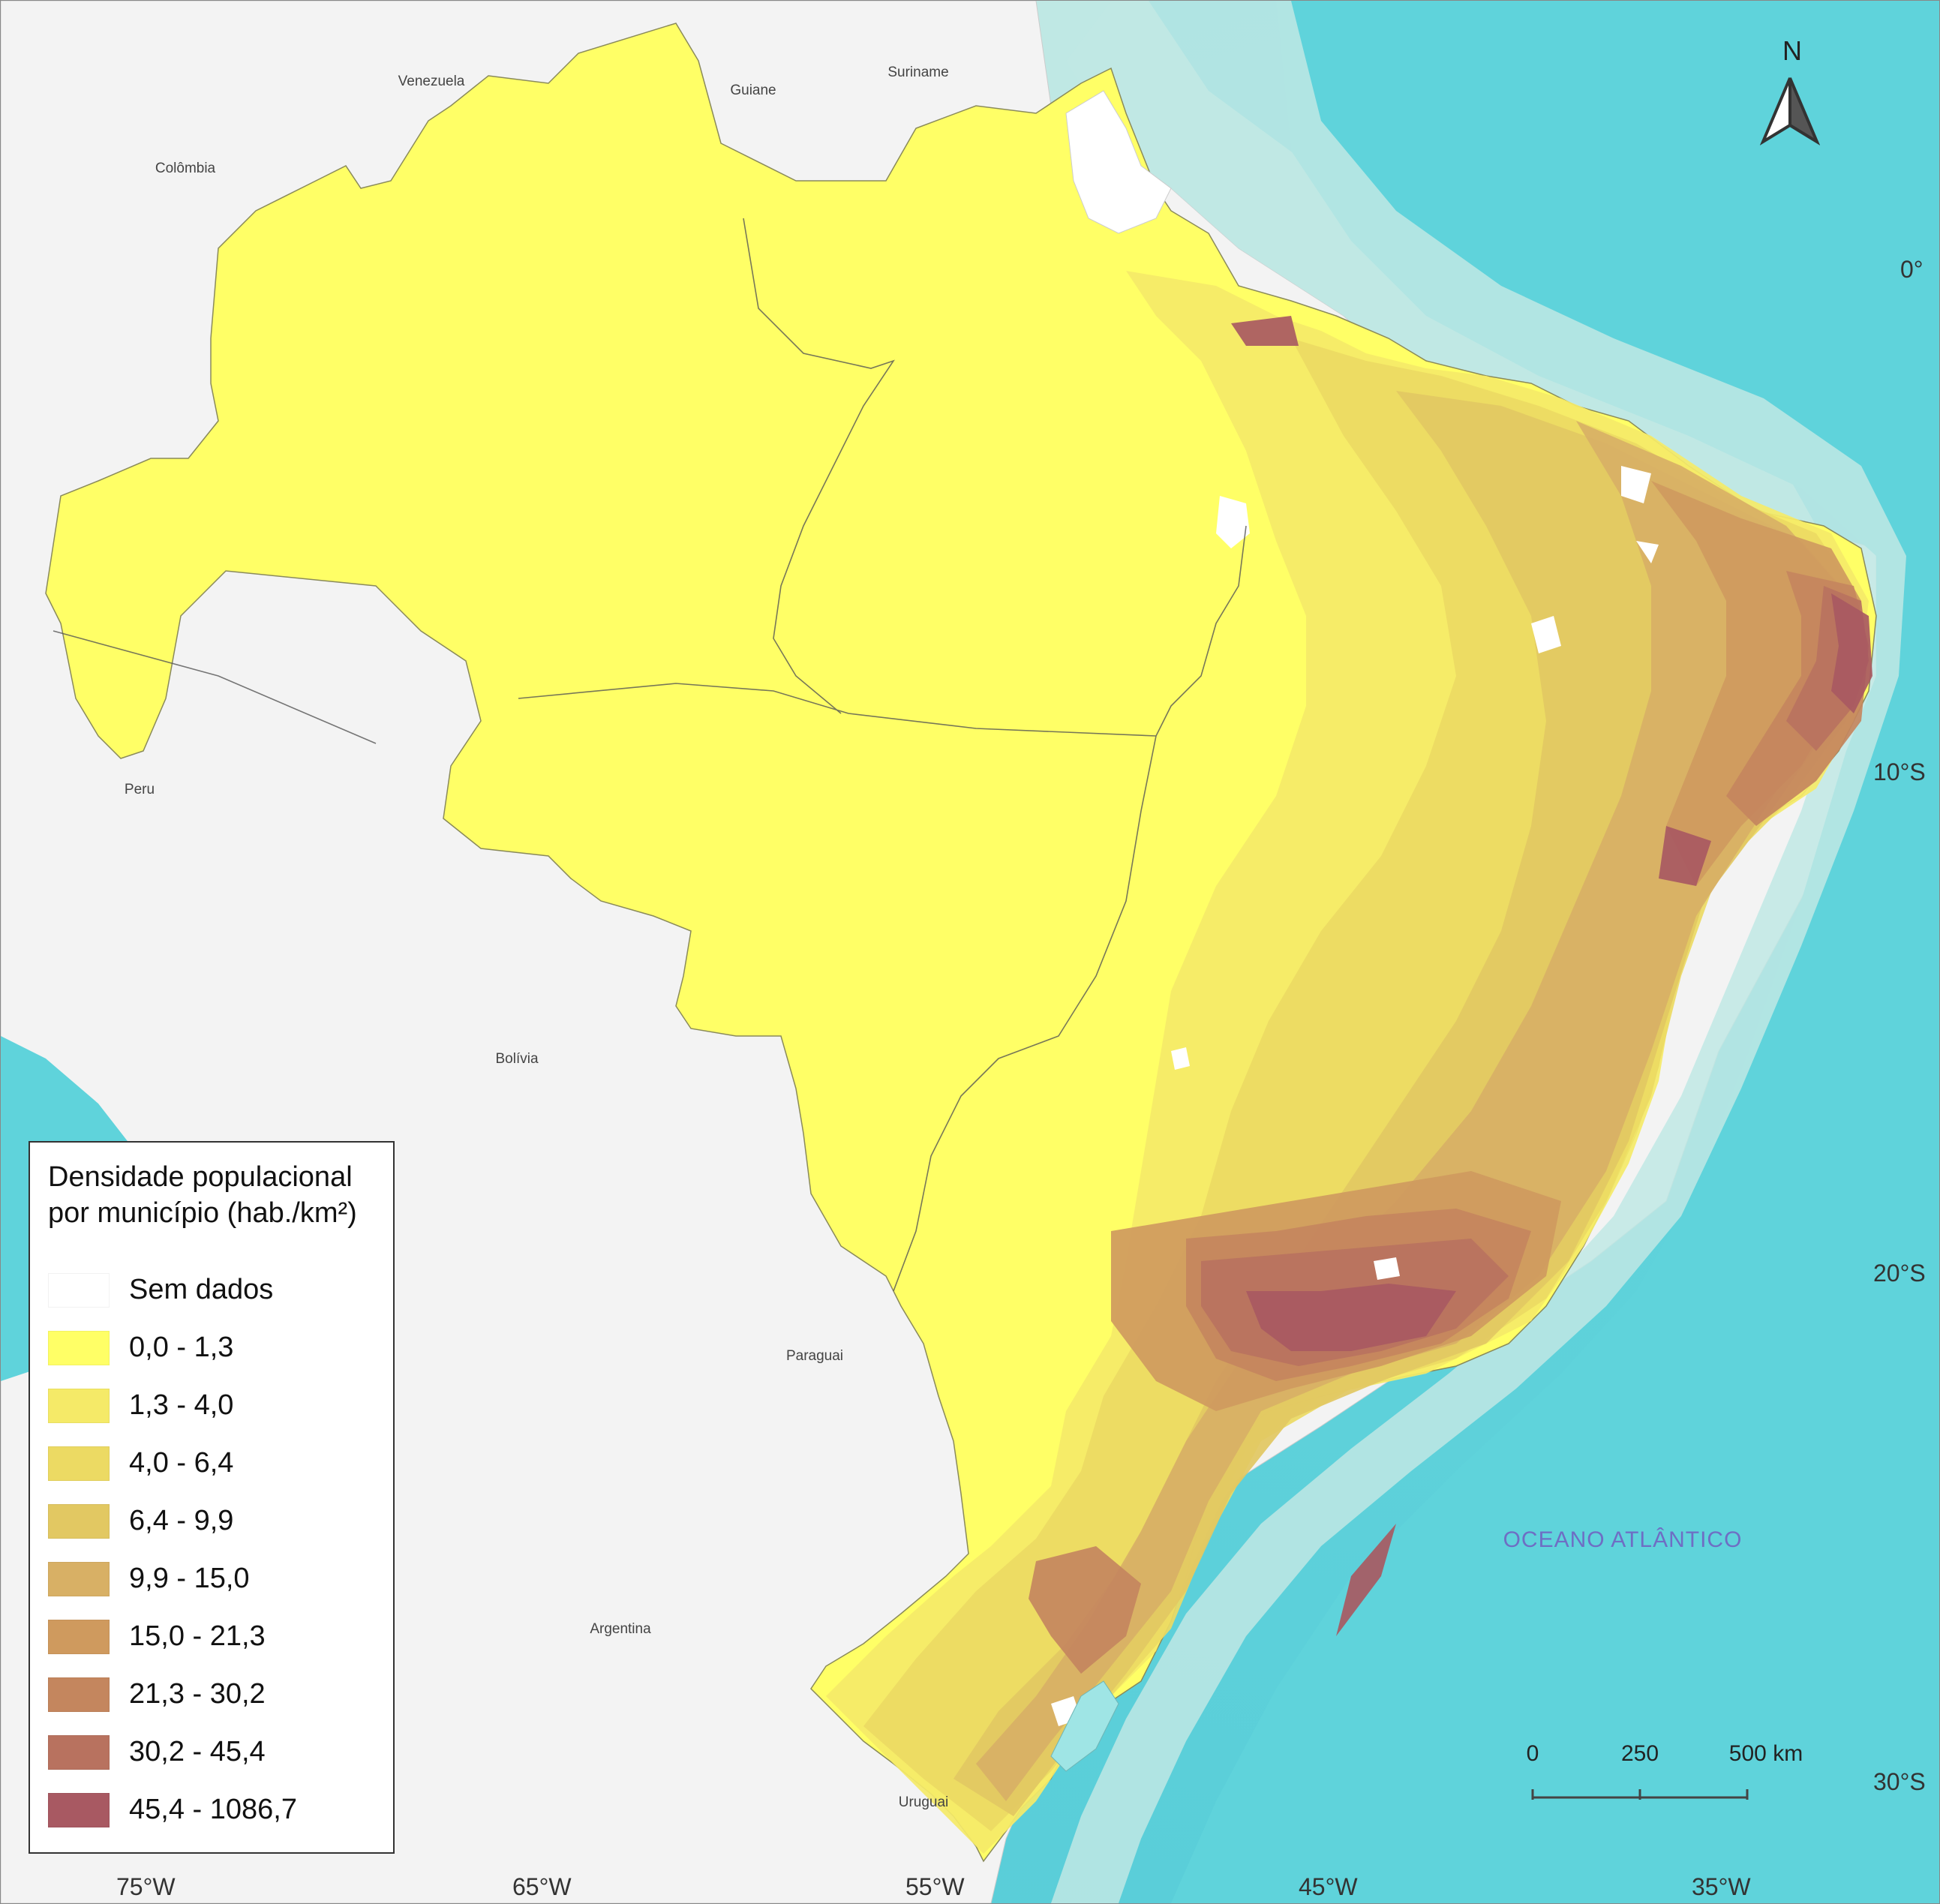 This screenshot has width=1940, height=1904. I want to click on longitude-label-65w: 65°W, so click(542, 1886).